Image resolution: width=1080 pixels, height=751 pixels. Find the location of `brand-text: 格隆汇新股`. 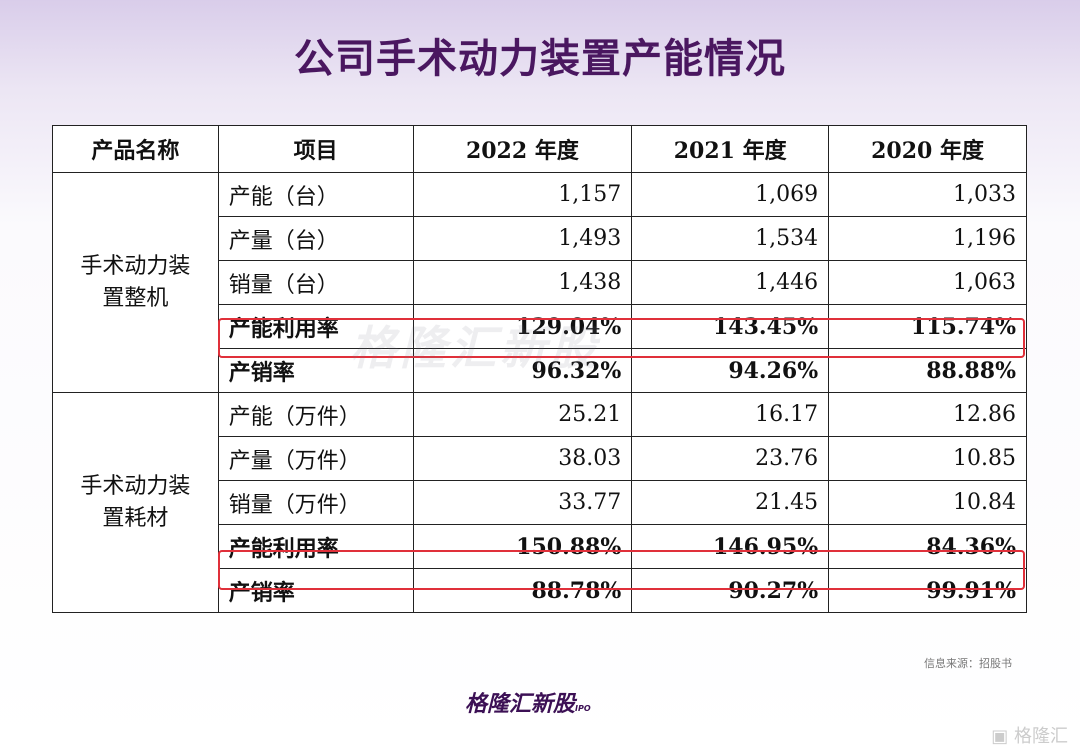

brand-text: 格隆汇新股 is located at coordinates (520, 704).